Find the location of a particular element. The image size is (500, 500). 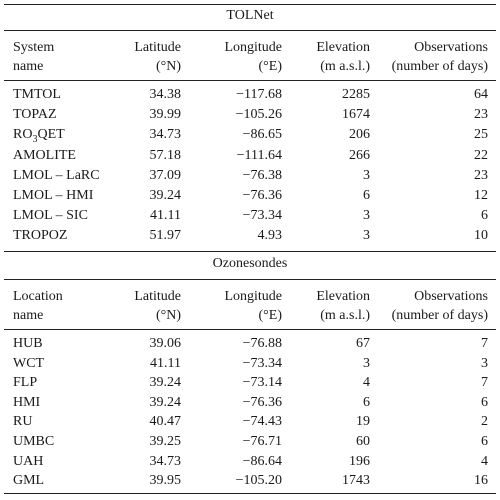

ozonesondes-cell-elevation: 3 is located at coordinates (366, 363).